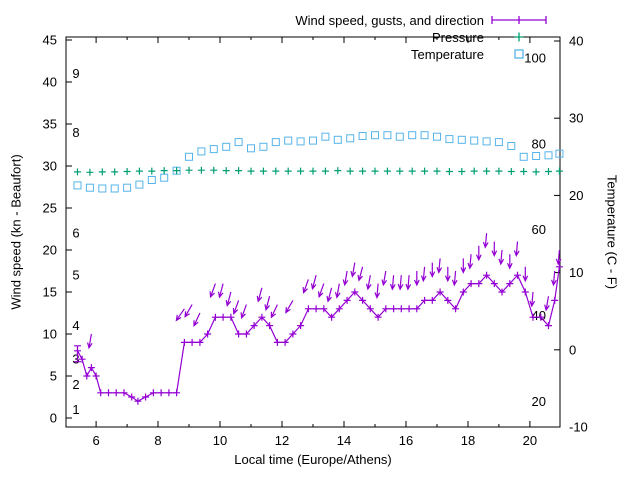 Image resolution: width=640 pixels, height=480 pixels. Describe the element at coordinates (50, 124) in the screenshot. I see `svg-text: 35` at that location.